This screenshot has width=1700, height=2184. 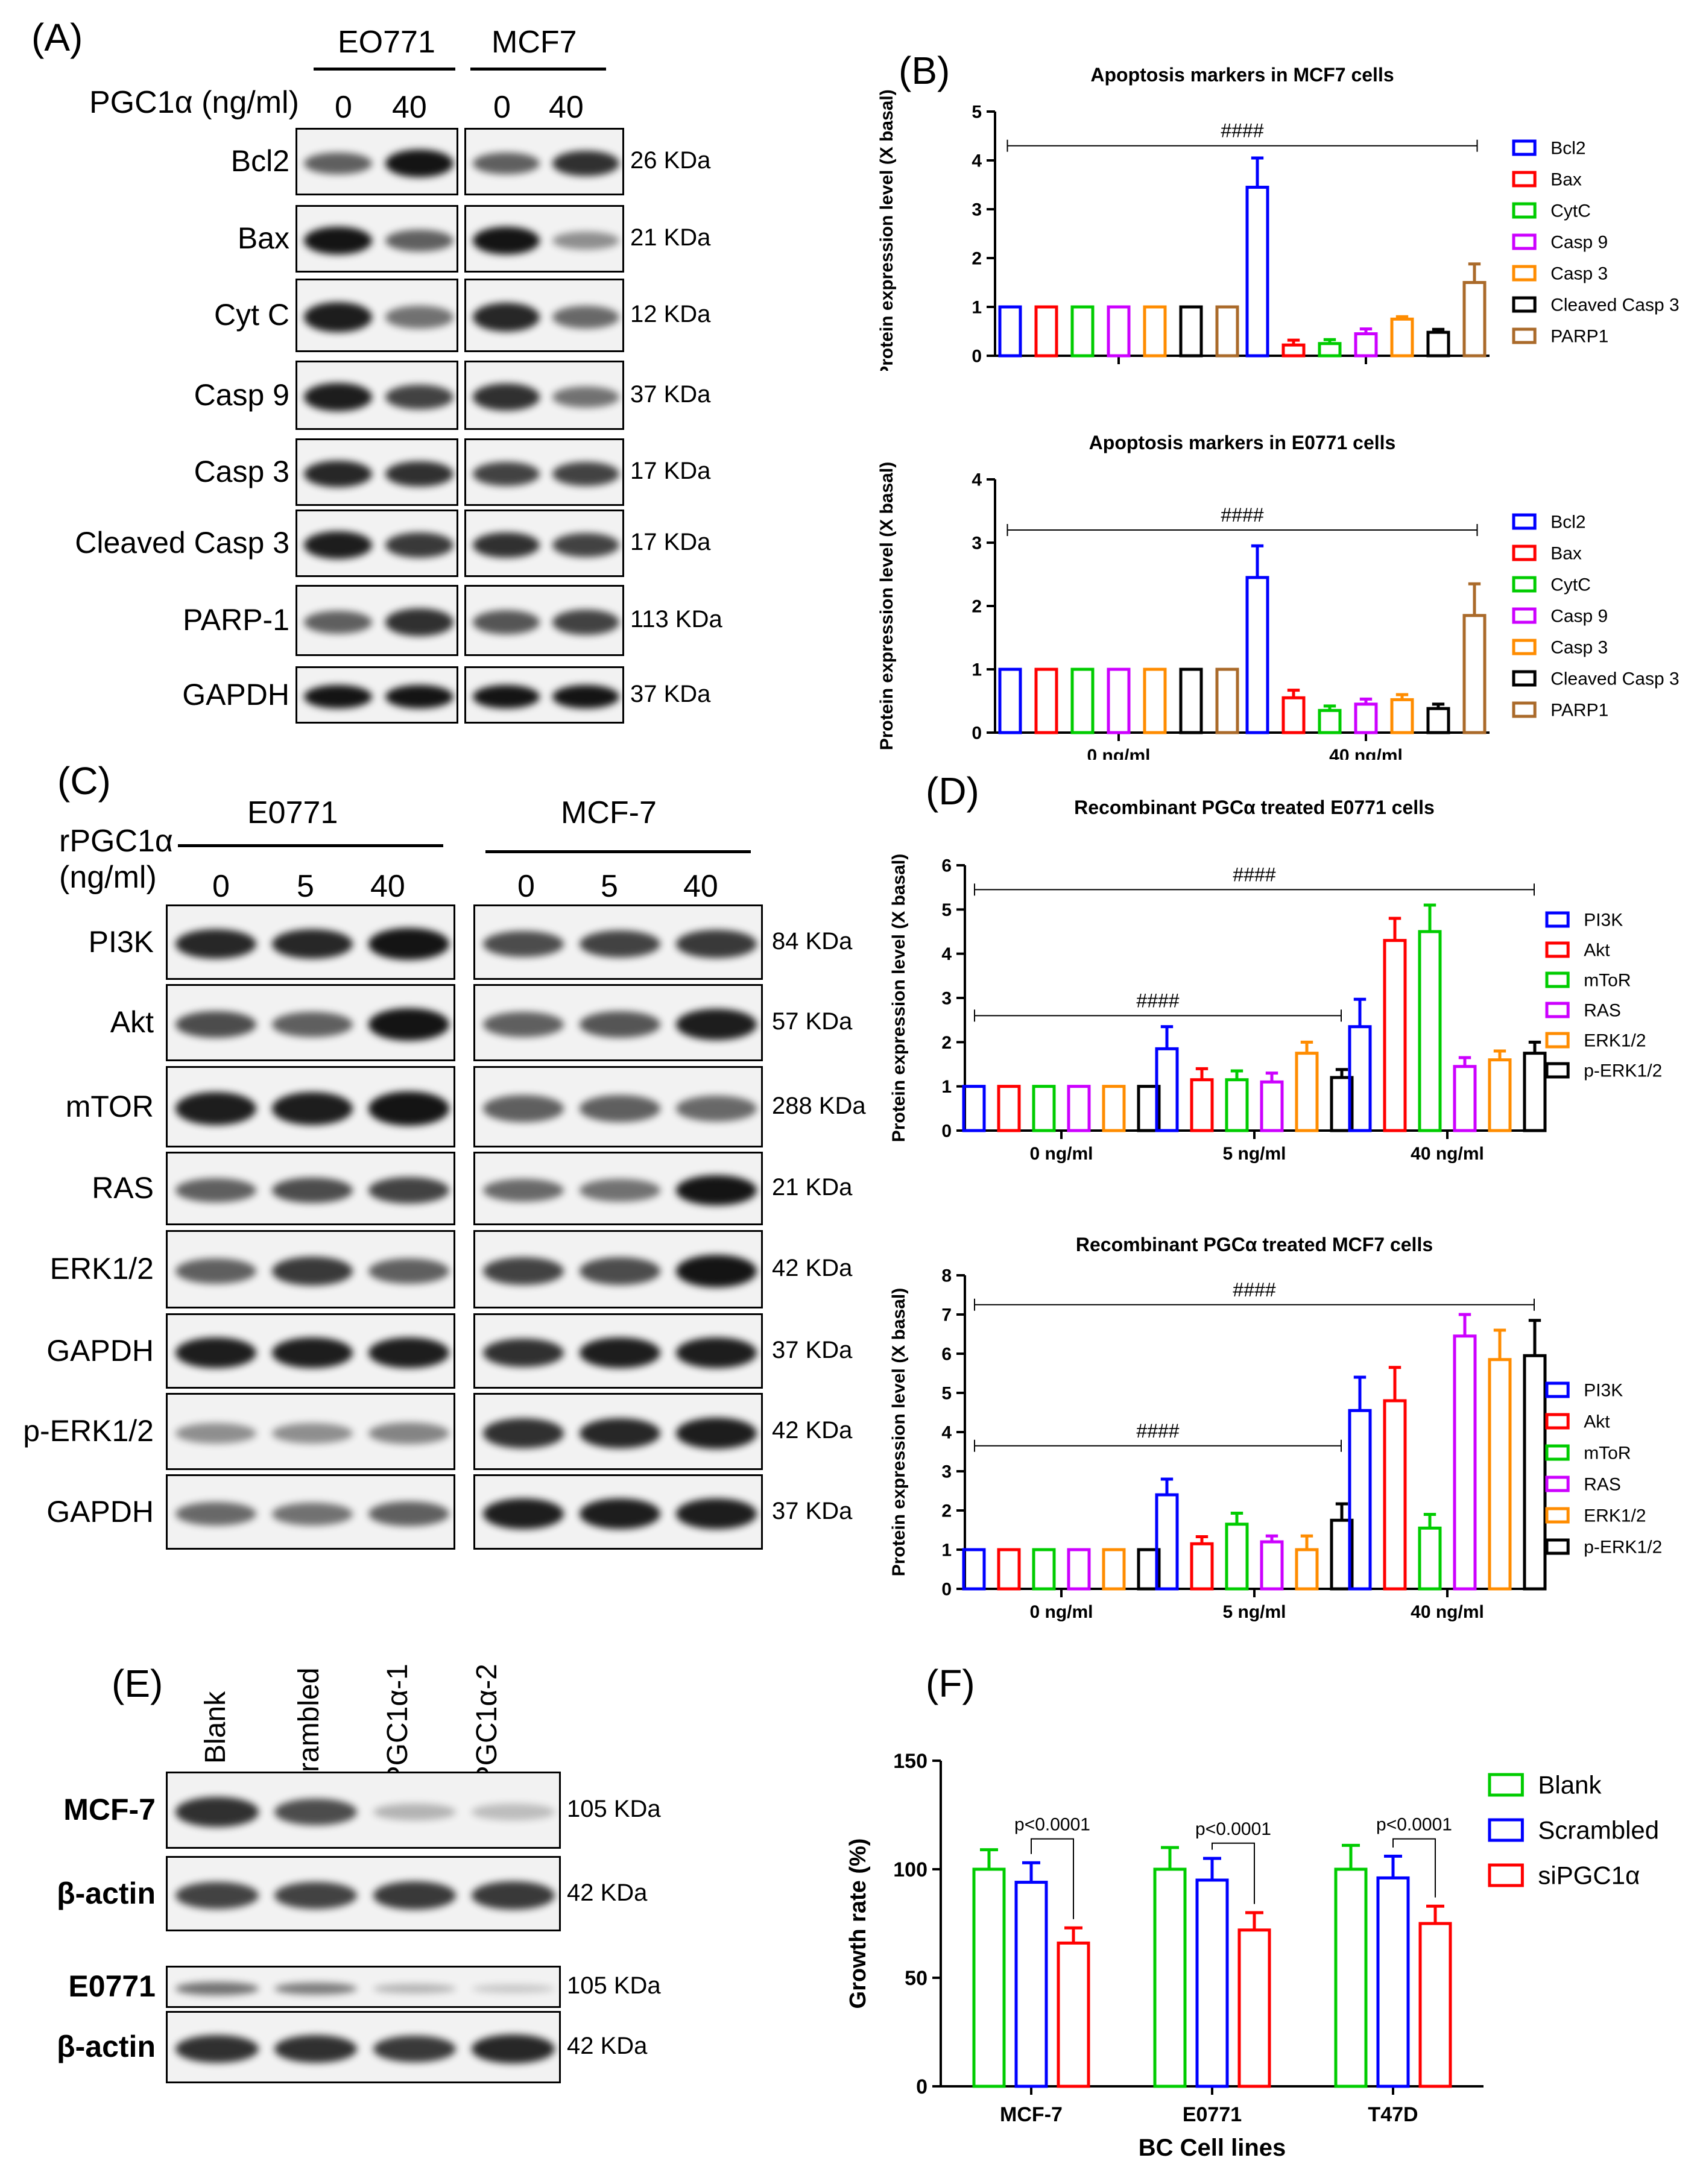 I want to click on y-tick-label: 1, so click(x=946, y=1087).